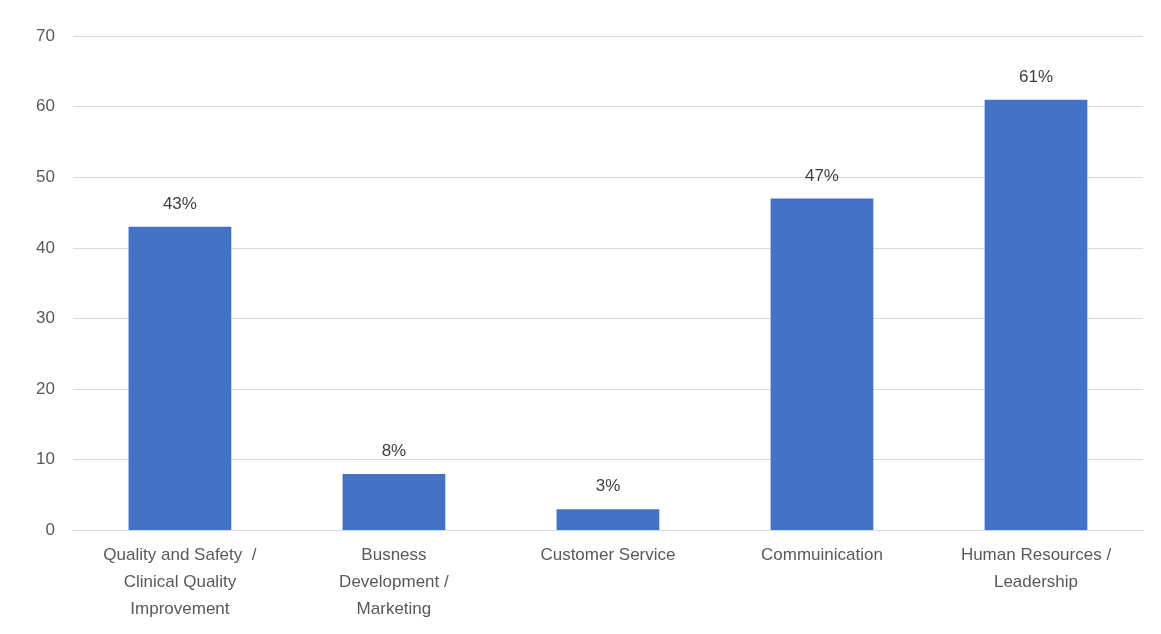  Describe the element at coordinates (45, 247) in the screenshot. I see `y-tick-label: 40` at that location.